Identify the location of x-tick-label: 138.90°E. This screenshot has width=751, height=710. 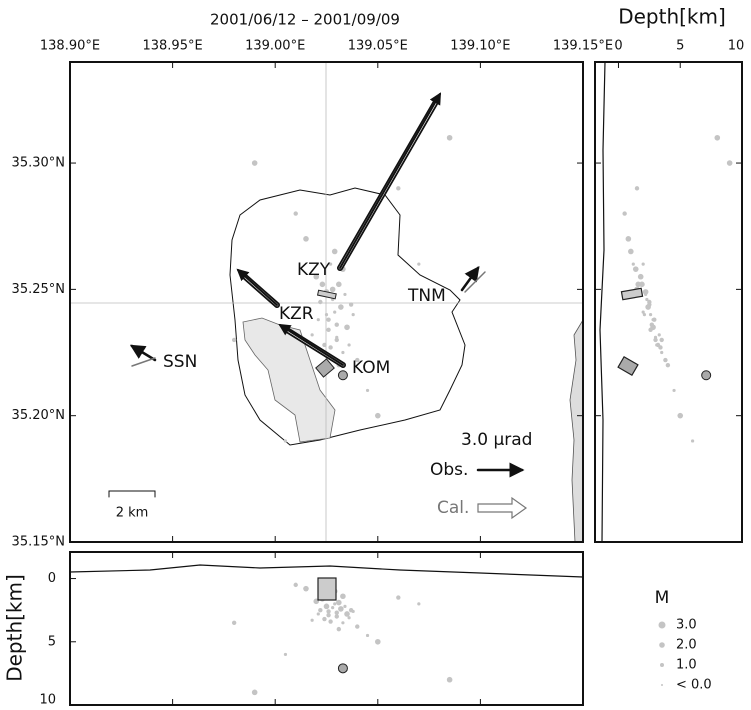
(70, 46).